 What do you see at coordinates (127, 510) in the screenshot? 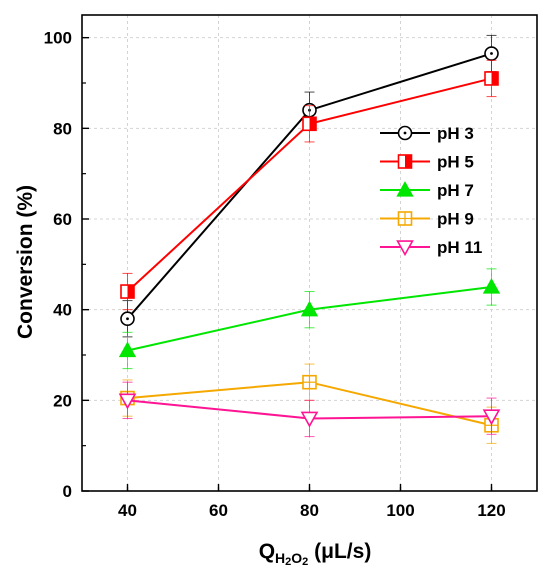
I see `x-tick-label: 40` at bounding box center [127, 510].